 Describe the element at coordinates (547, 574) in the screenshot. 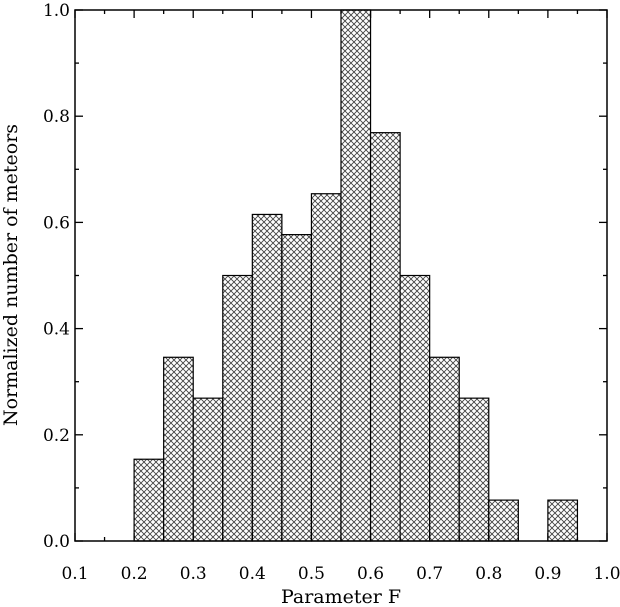

I see `x-tick-label: 0.9` at that location.